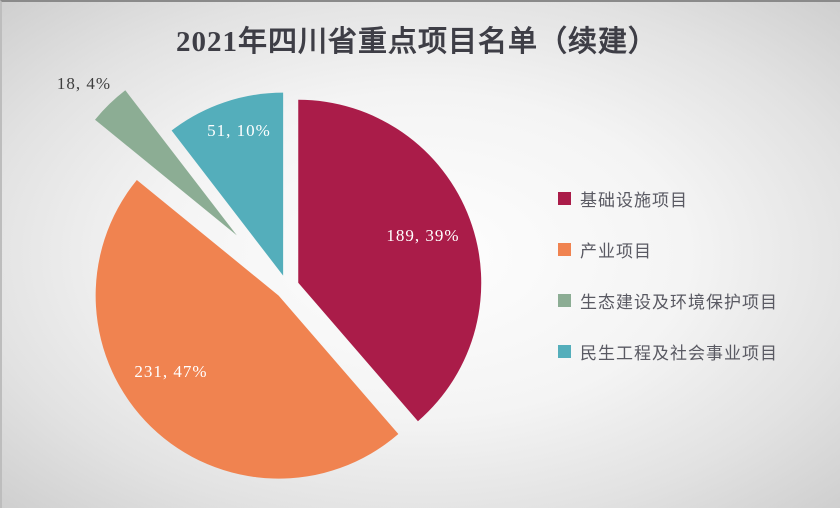  I want to click on legend-label: 生态建设及环境保护项目, so click(679, 302).